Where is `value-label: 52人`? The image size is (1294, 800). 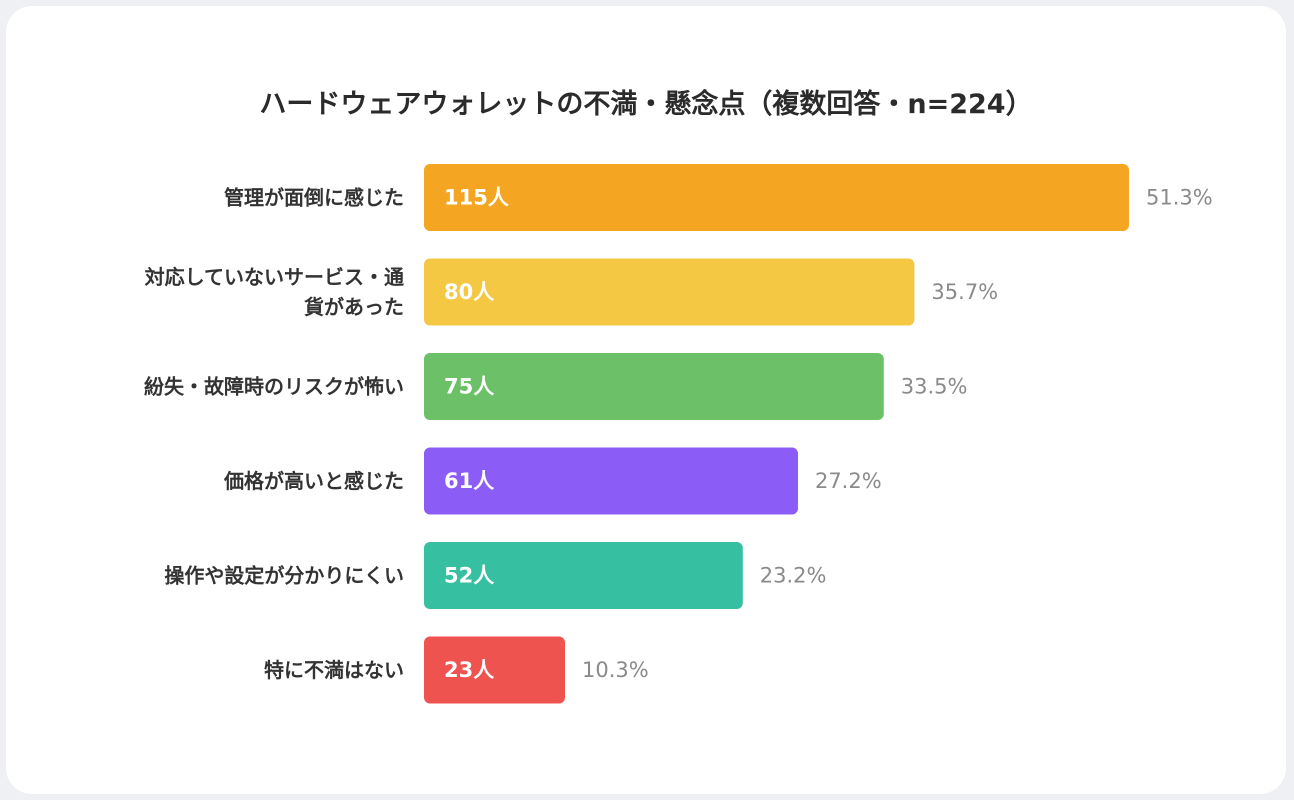
value-label: 52人 is located at coordinates (469, 576).